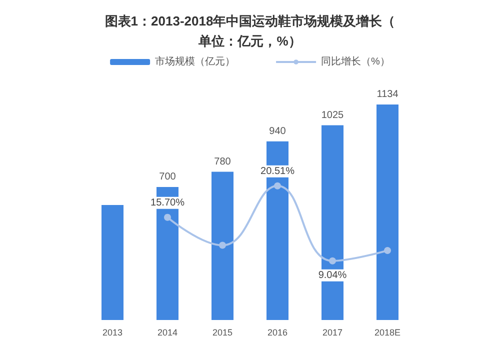  Describe the element at coordinates (277, 131) in the screenshot. I see `data-label: 940` at that location.